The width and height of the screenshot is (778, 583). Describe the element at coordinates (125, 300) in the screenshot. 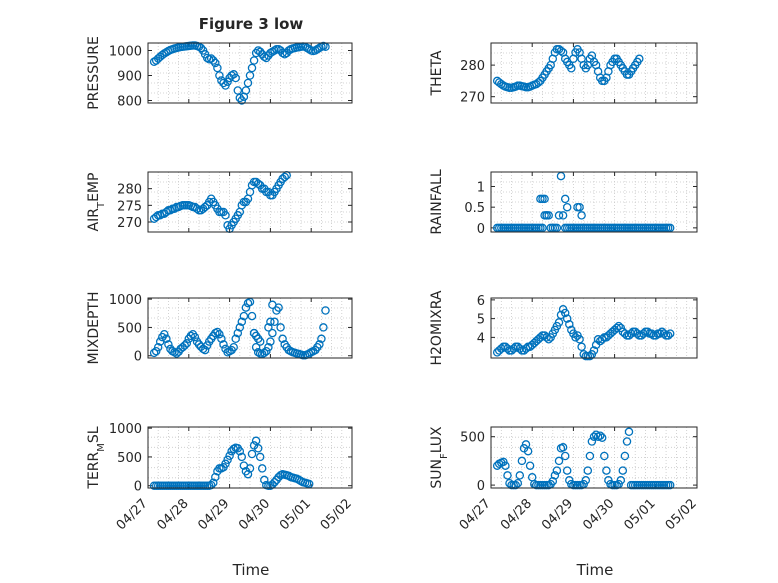

I see `y-tick-label: 1000` at that location.